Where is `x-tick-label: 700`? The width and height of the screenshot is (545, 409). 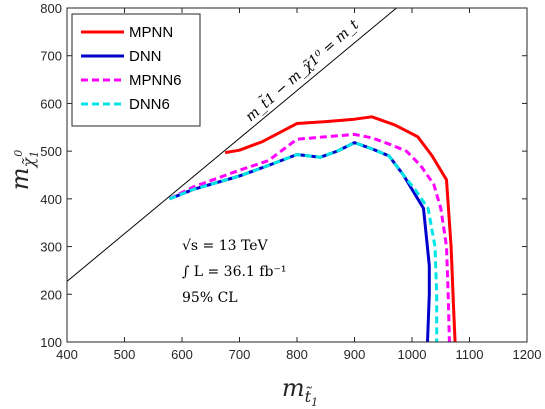 x-tick-label: 700 is located at coordinates (240, 354).